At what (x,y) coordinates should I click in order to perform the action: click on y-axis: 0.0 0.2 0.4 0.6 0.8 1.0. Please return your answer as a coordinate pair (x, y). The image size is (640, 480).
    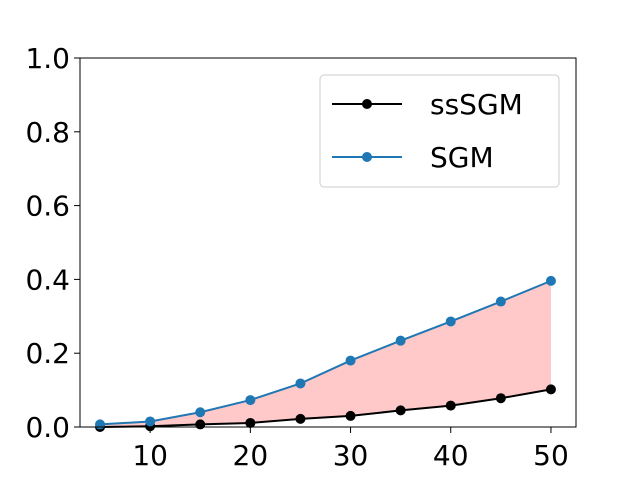
    Looking at the image, I should click on (52, 243).